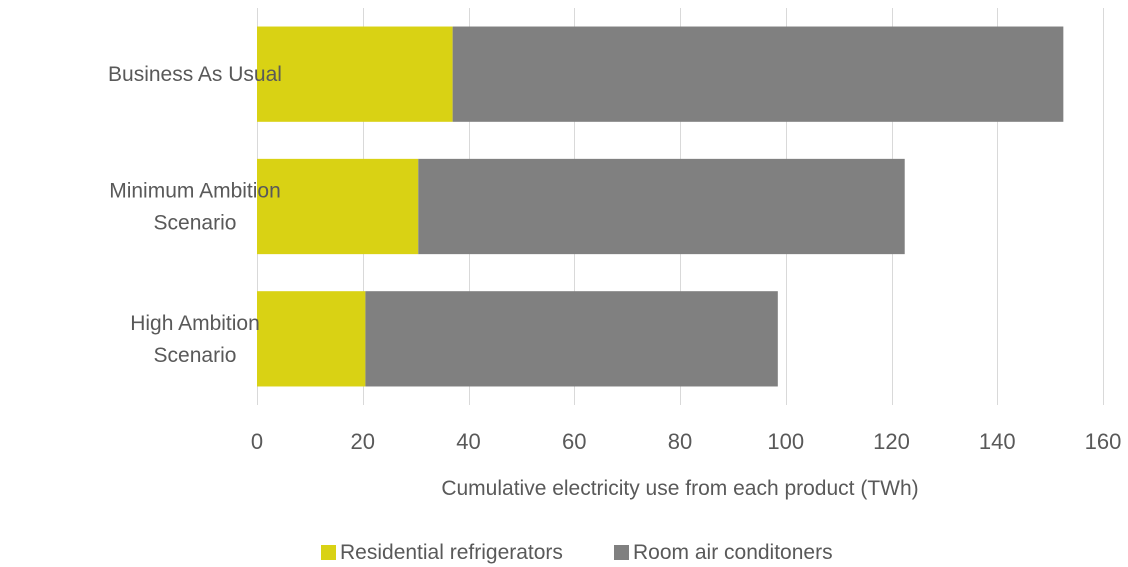 Image resolution: width=1128 pixels, height=567 pixels. I want to click on x-tick-label: 20, so click(363, 441).